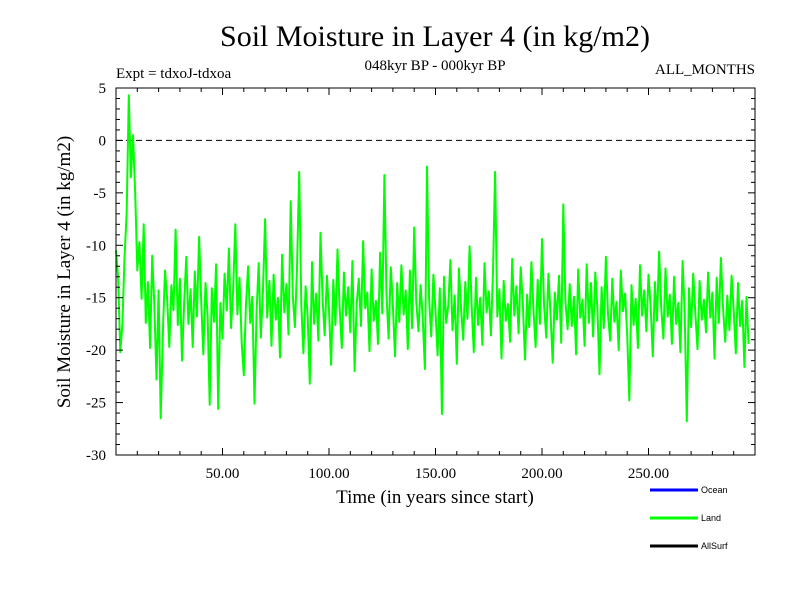  I want to click on y-tick-label: -15, so click(96, 299).